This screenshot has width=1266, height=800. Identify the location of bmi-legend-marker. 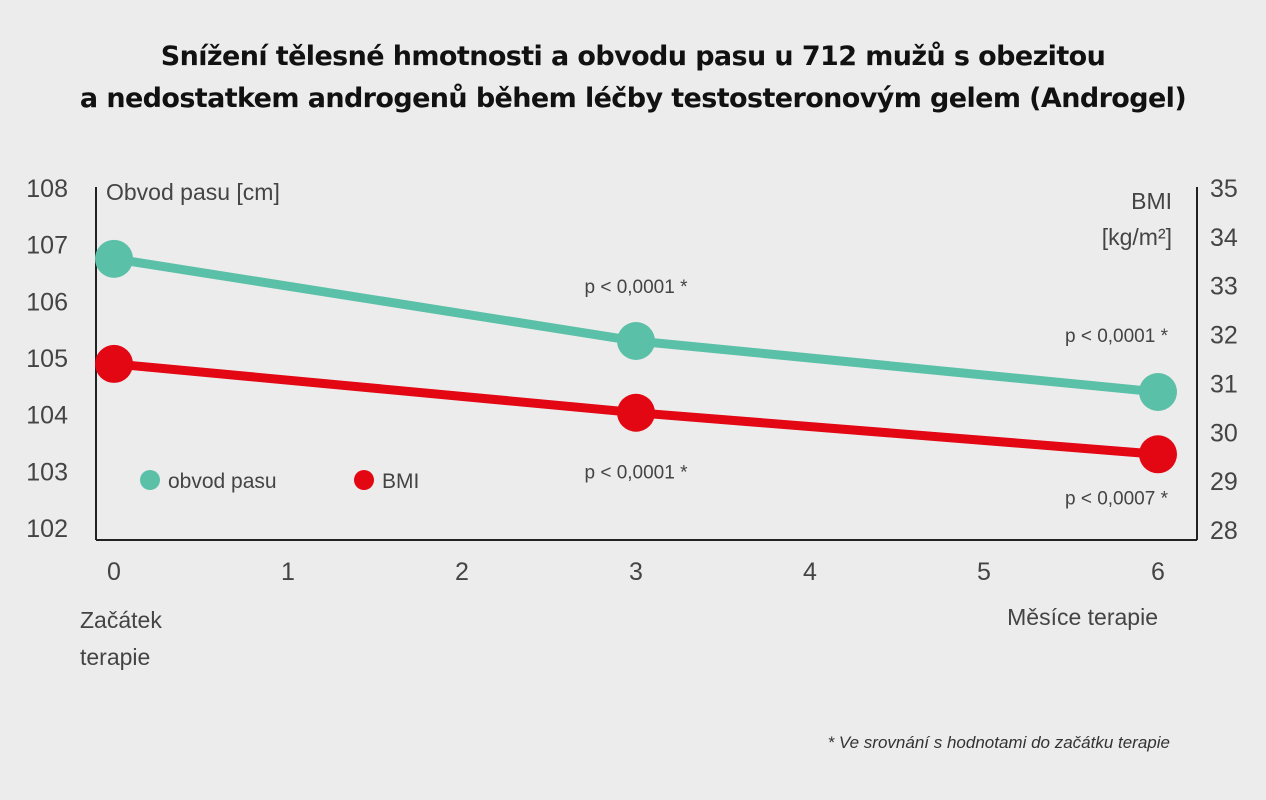
(364, 480).